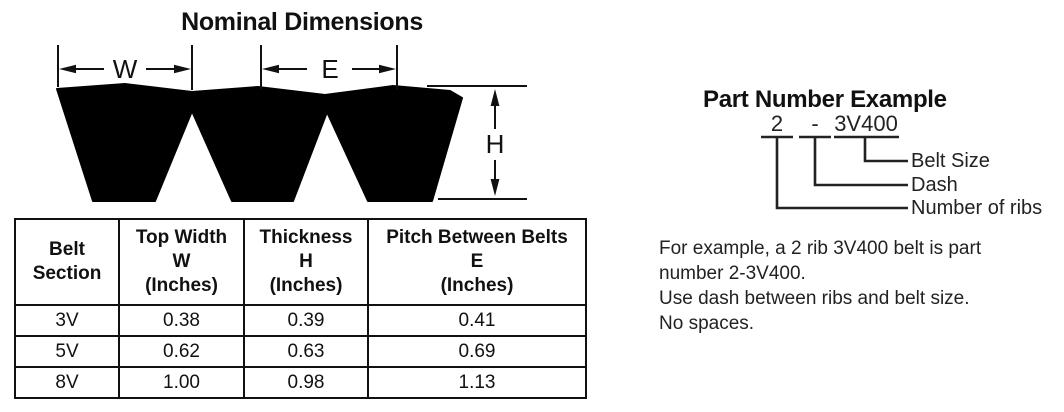 The image size is (1064, 412). I want to click on cell-thickness: 0.63, so click(306, 351).